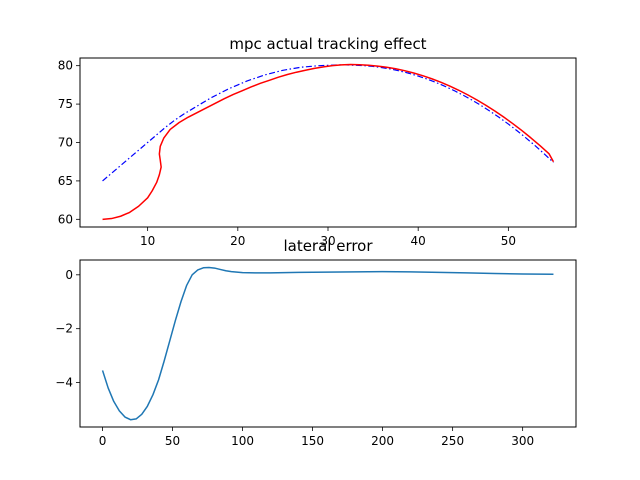 The width and height of the screenshot is (640, 480). Describe the element at coordinates (418, 241) in the screenshot. I see `tracking-x-tick-label: 40` at that location.